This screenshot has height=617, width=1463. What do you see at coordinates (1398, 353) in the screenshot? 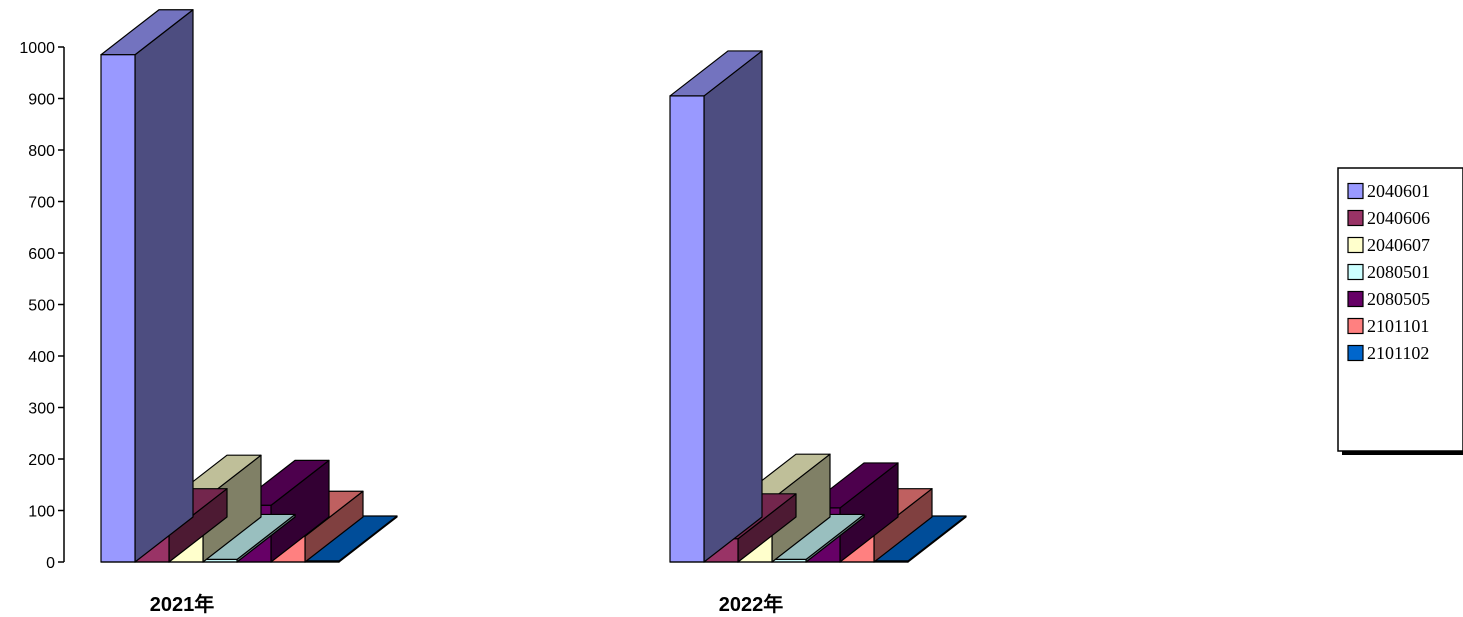
I see `legend-label: 2101102` at bounding box center [1398, 353].